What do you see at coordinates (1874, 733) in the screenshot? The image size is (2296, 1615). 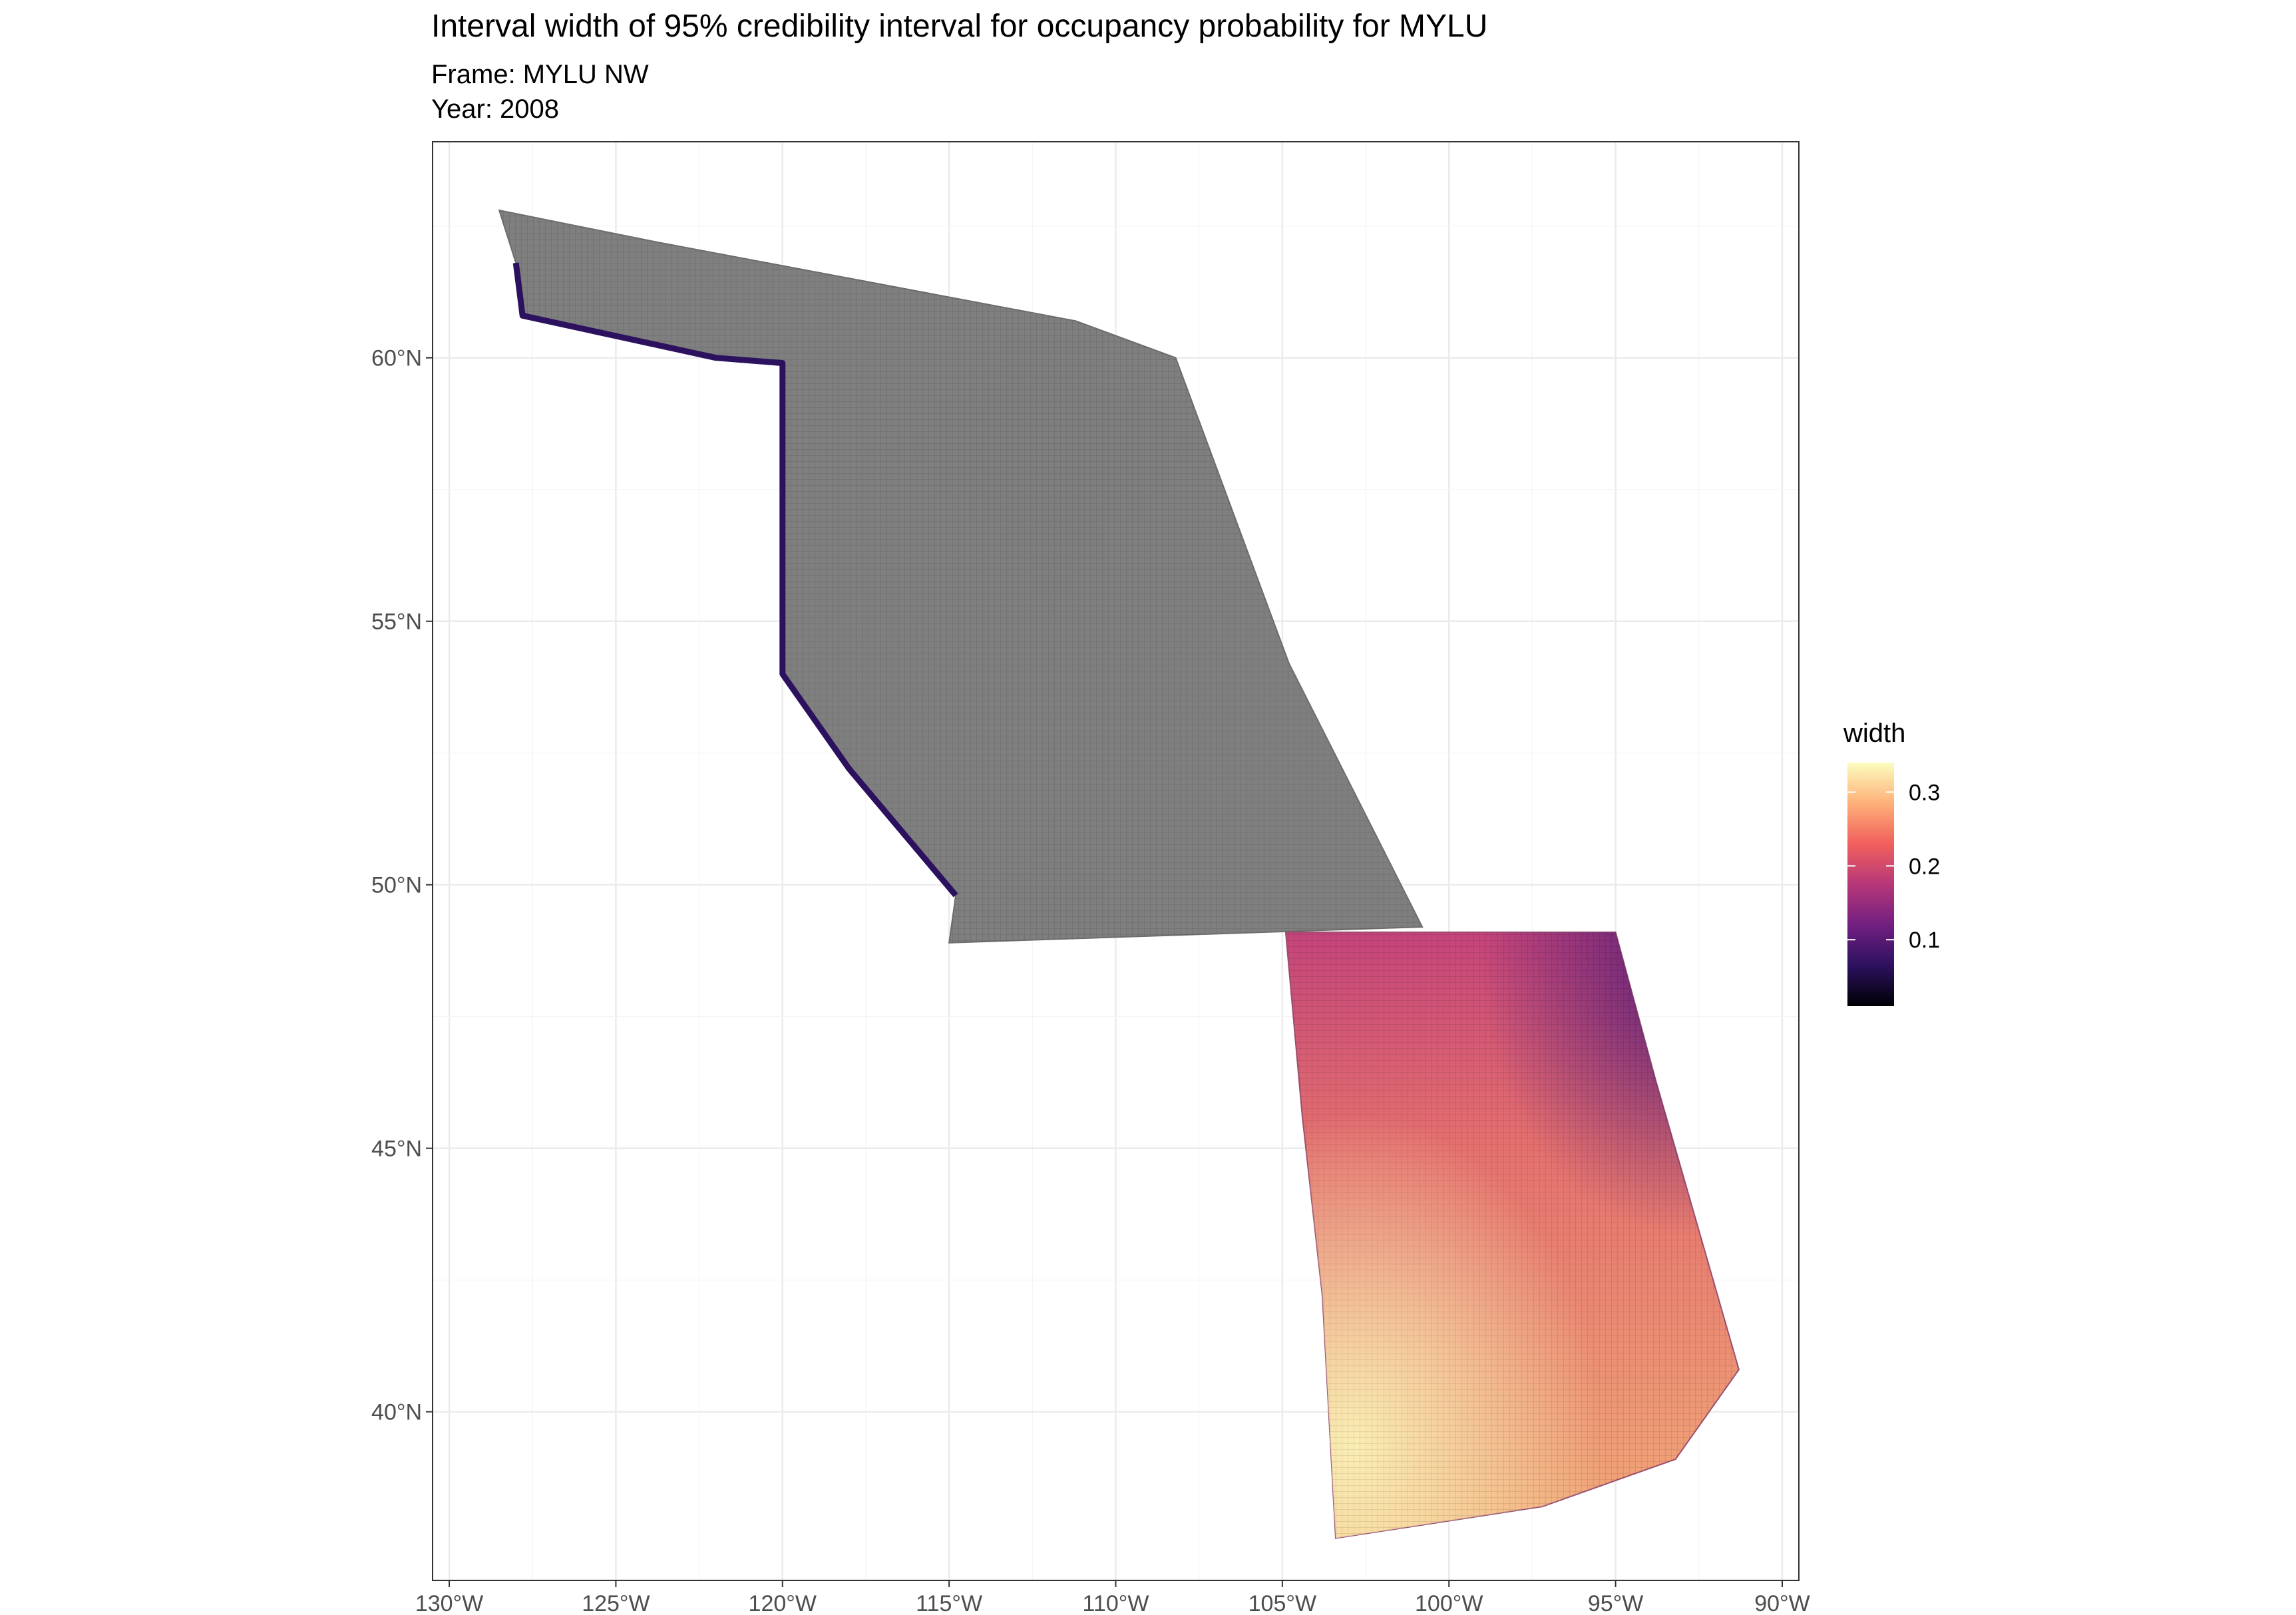 I see `legend-title: width` at bounding box center [1874, 733].